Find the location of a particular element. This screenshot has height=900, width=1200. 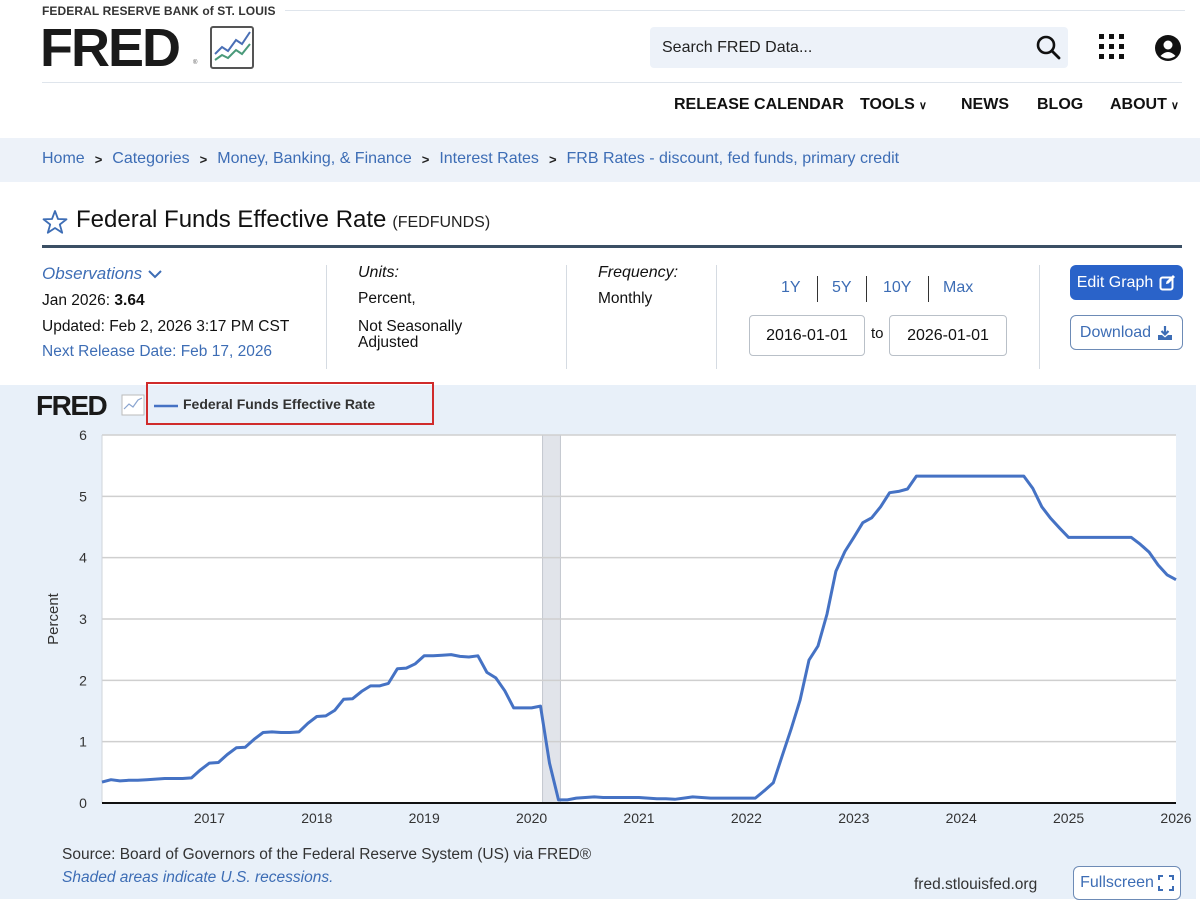

download-button: Download is located at coordinates (1126, 332).